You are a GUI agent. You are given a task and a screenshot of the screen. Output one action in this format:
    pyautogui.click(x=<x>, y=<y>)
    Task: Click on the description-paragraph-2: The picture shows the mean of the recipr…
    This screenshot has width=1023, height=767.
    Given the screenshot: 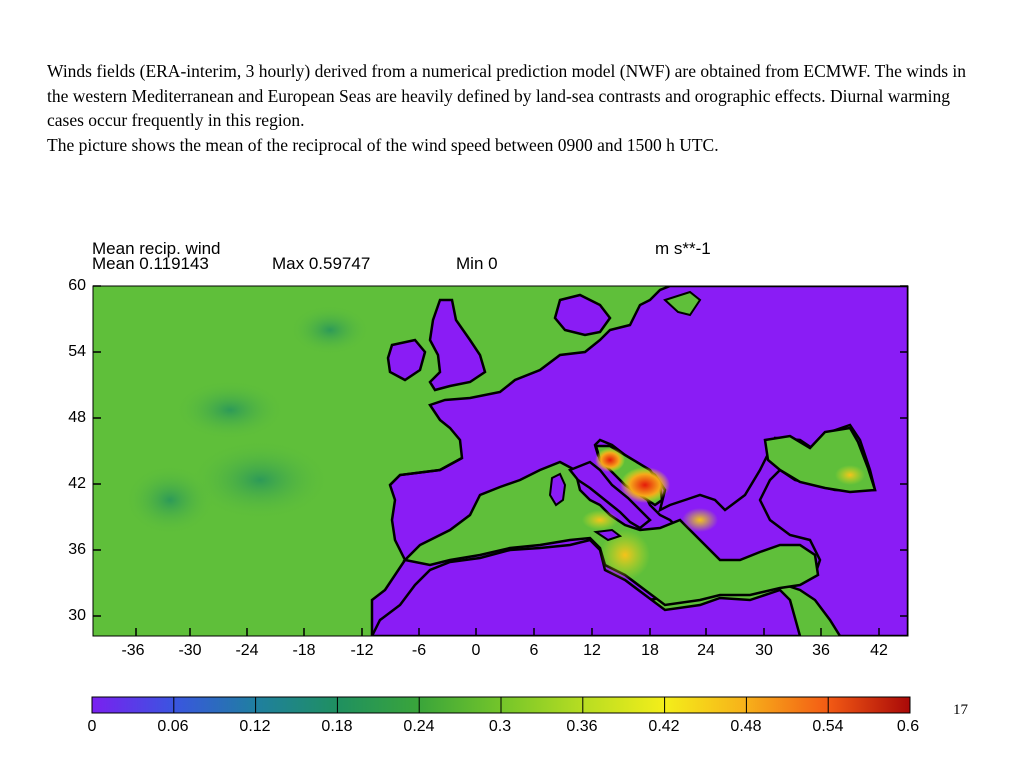 What is the action you would take?
    pyautogui.click(x=383, y=144)
    